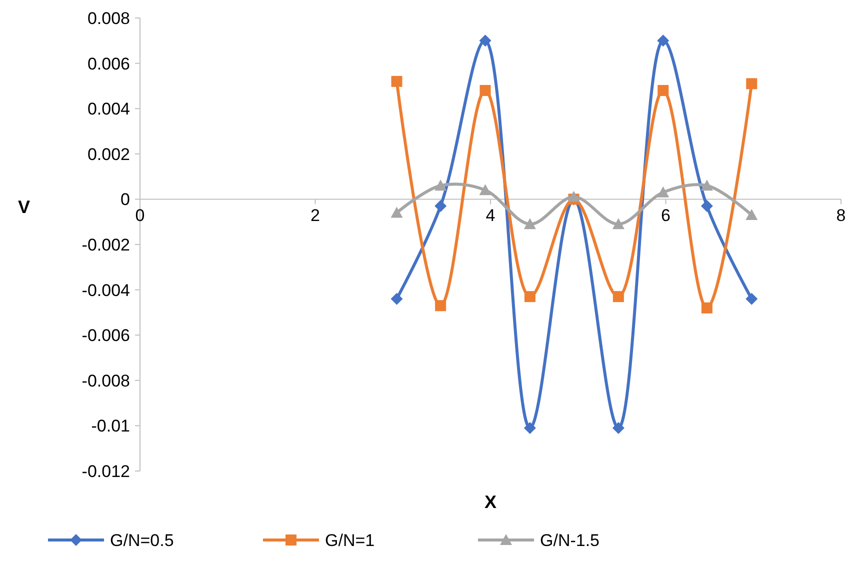 The height and width of the screenshot is (566, 861). What do you see at coordinates (125, 200) in the screenshot?
I see `y-tick-label: 0` at bounding box center [125, 200].